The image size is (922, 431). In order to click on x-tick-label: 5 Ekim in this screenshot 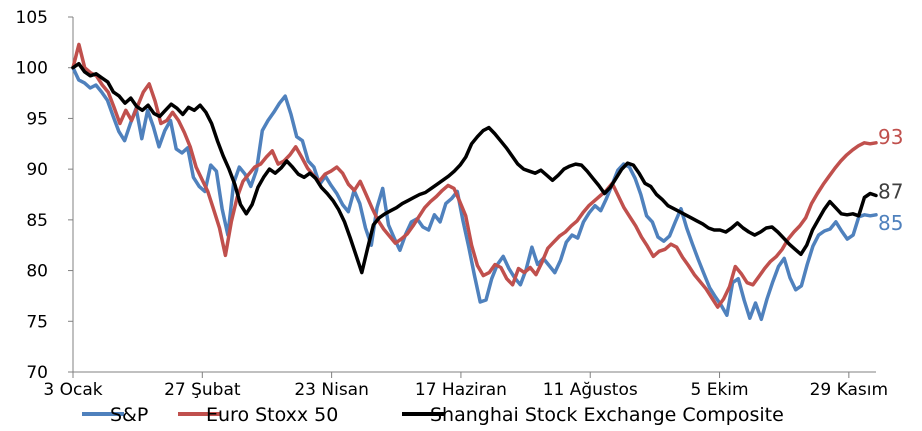, I will do `click(719, 390)`.